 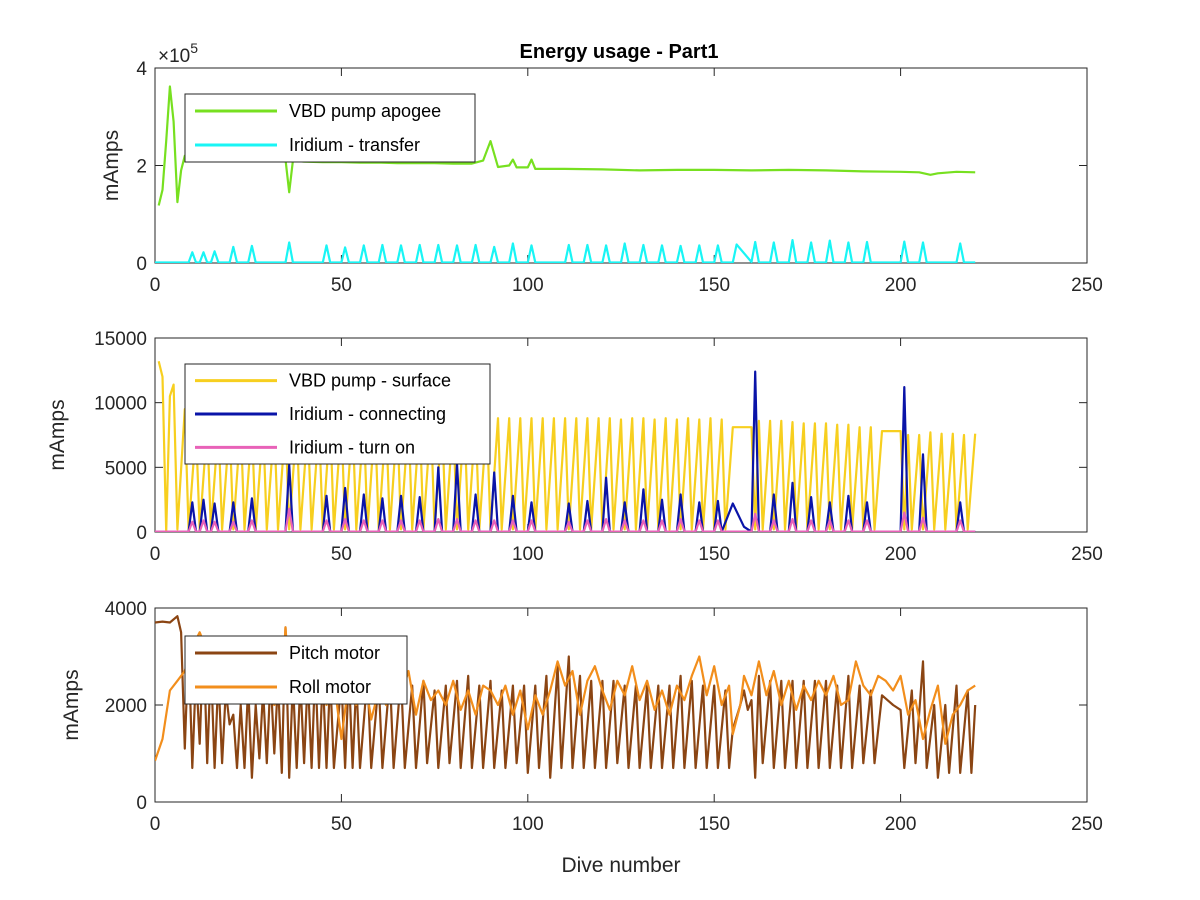 What do you see at coordinates (619, 52) in the screenshot?
I see `figure-title: Energy usage - Part1` at bounding box center [619, 52].